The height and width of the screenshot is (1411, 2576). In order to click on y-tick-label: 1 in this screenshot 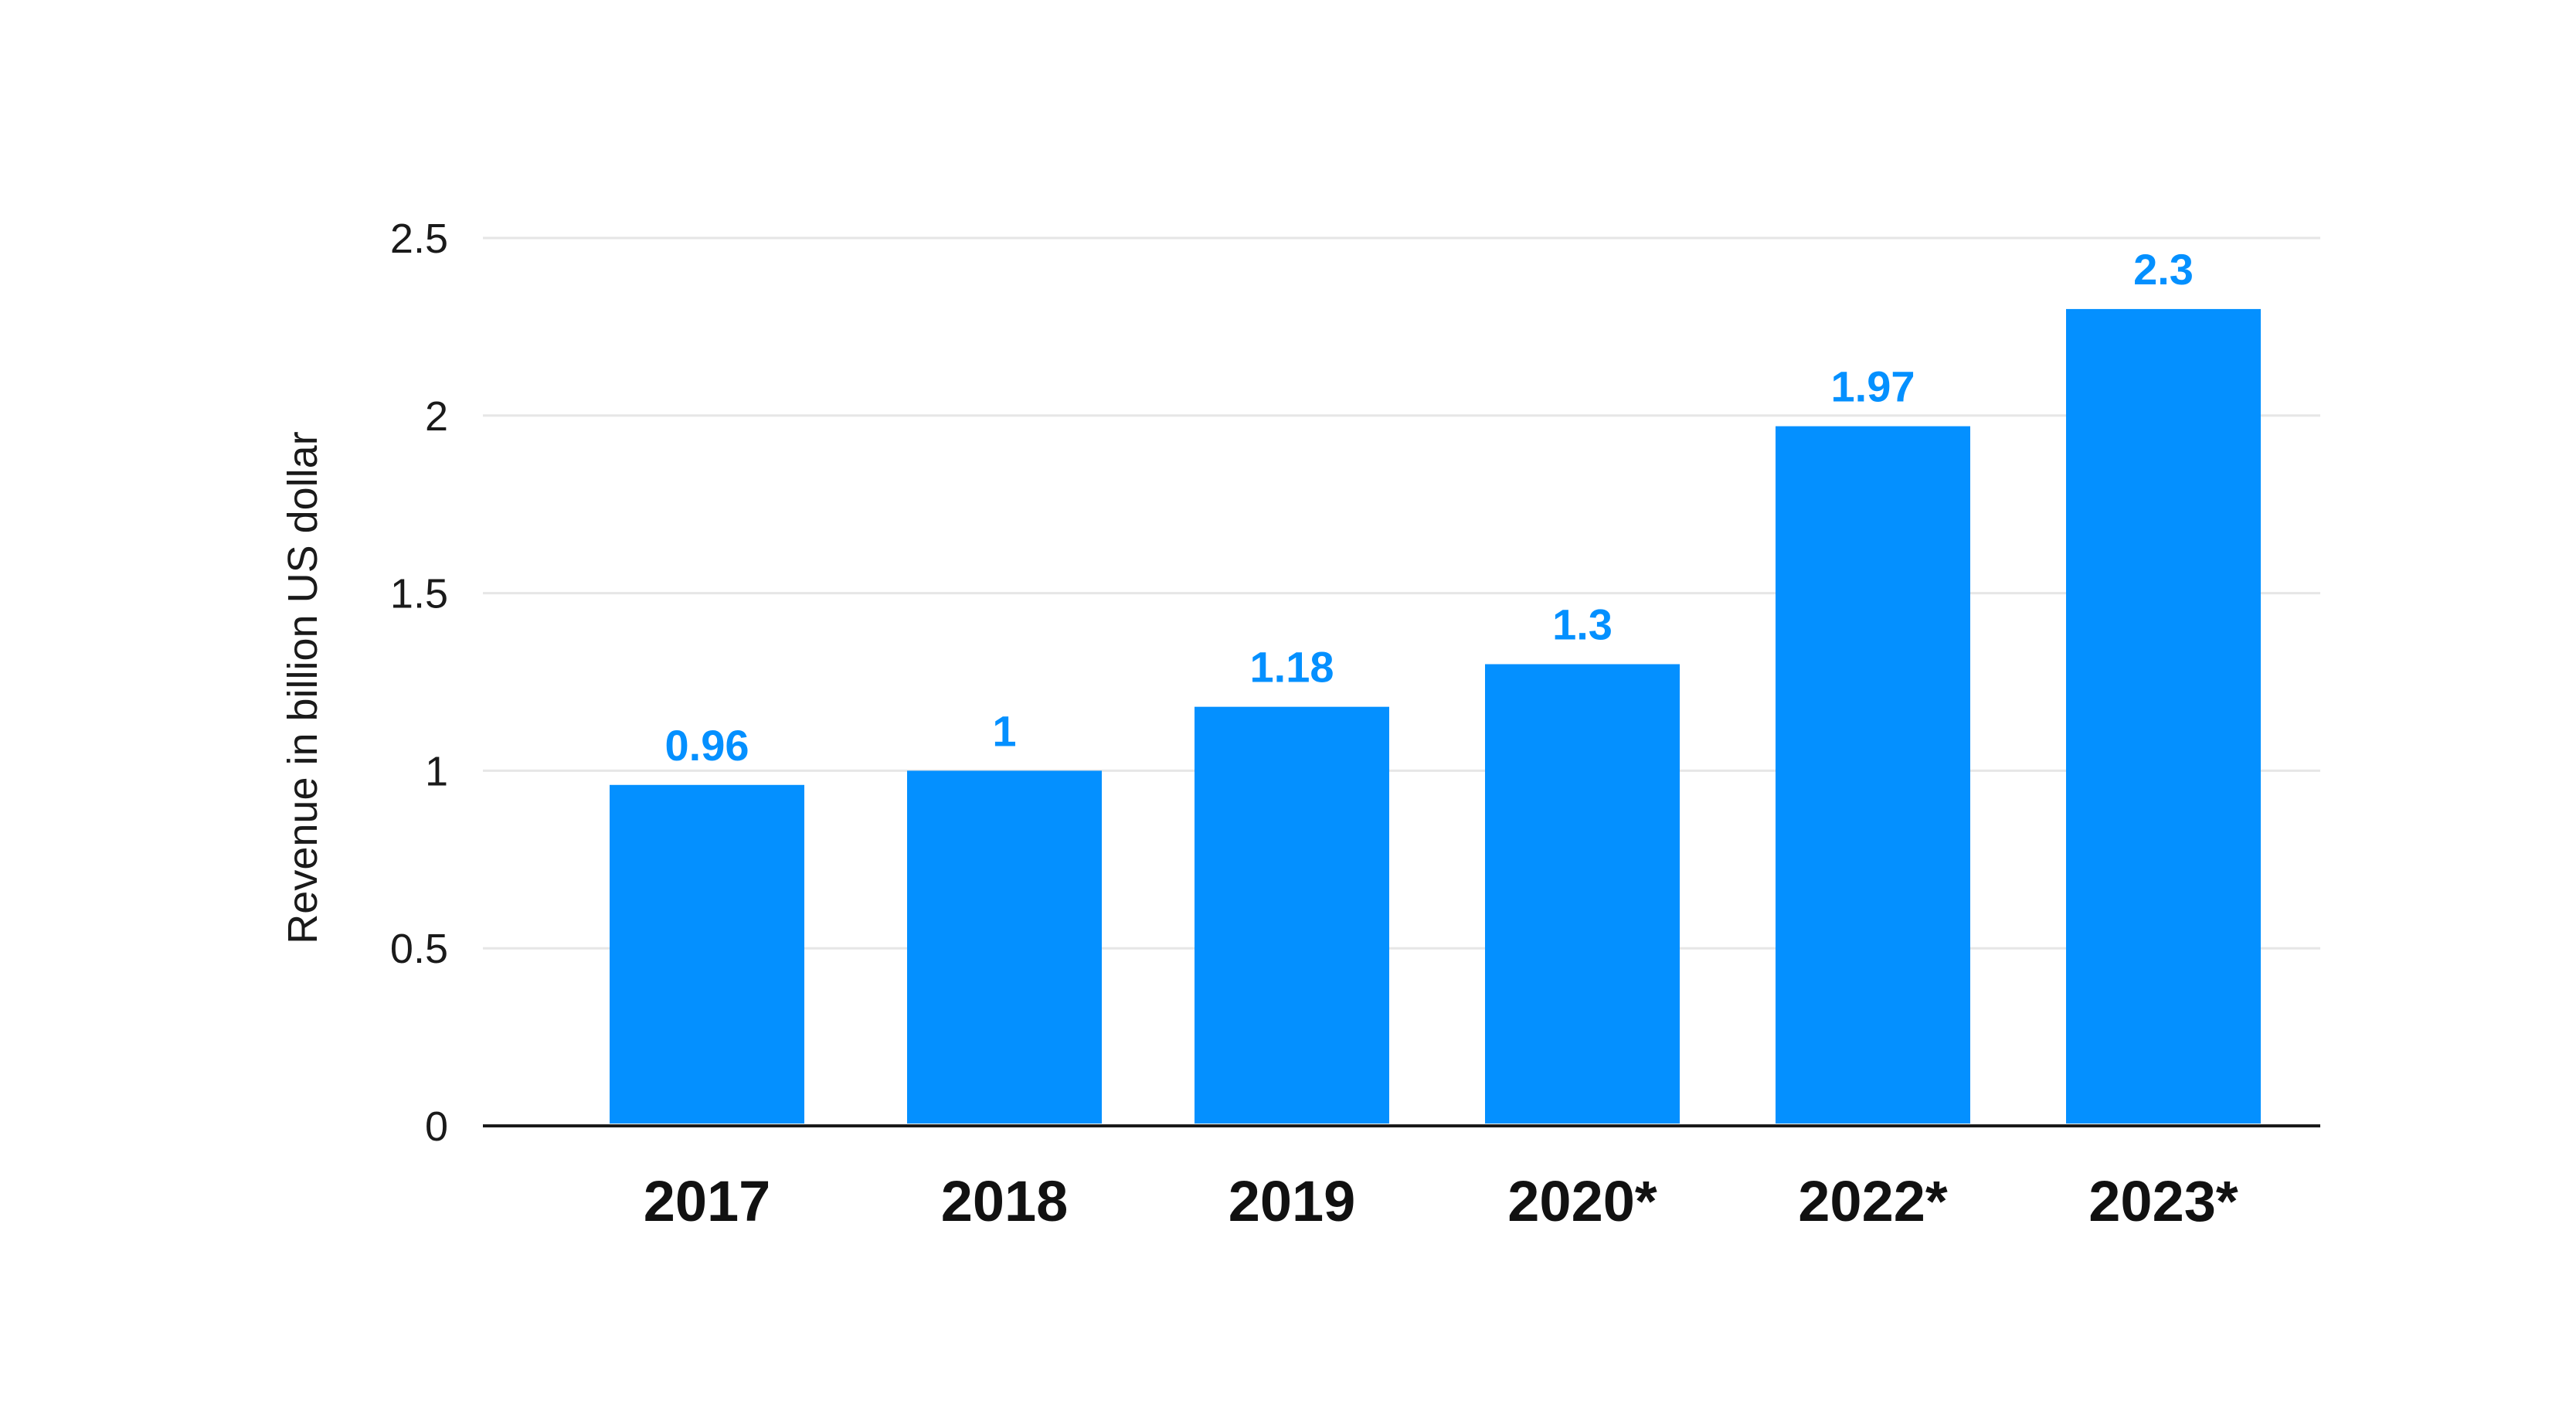, I will do `click(436, 771)`.